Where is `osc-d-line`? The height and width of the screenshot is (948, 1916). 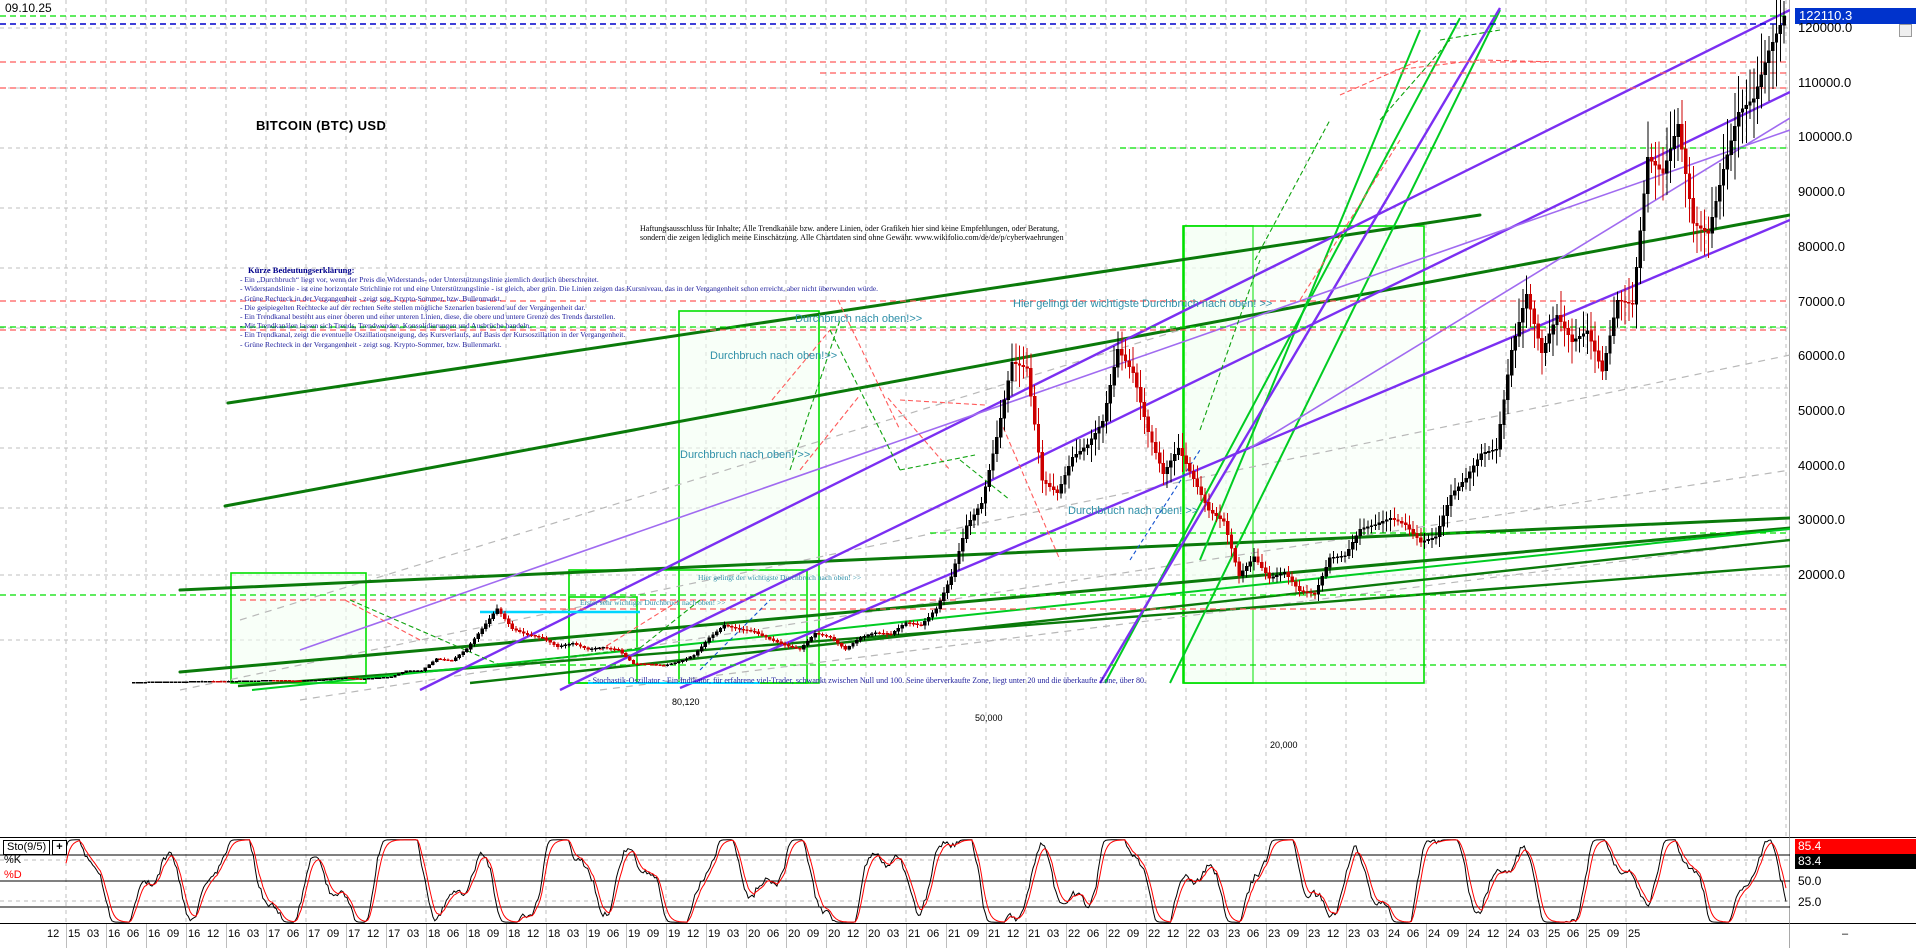
osc-d-line is located at coordinates (926, 881).